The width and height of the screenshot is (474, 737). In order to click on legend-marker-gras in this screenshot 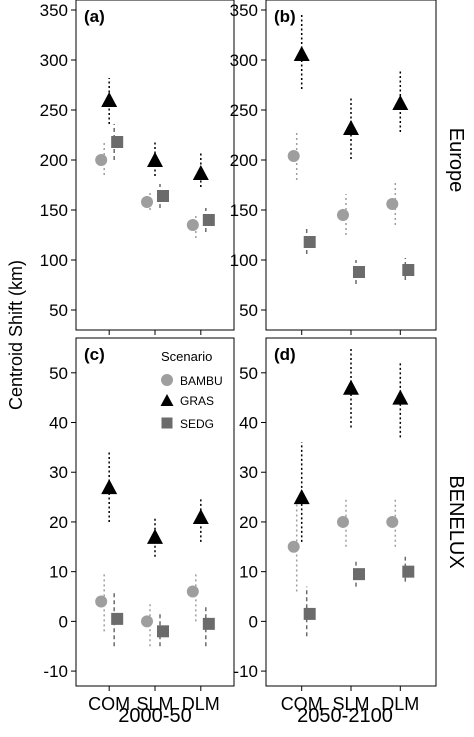, I will do `click(167, 400)`.